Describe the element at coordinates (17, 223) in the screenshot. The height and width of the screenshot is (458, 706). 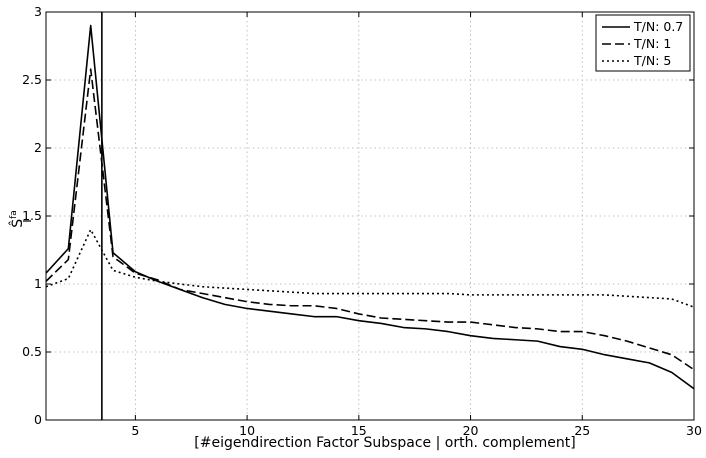
I see `y-axis-label-main: Ŝ` at that location.